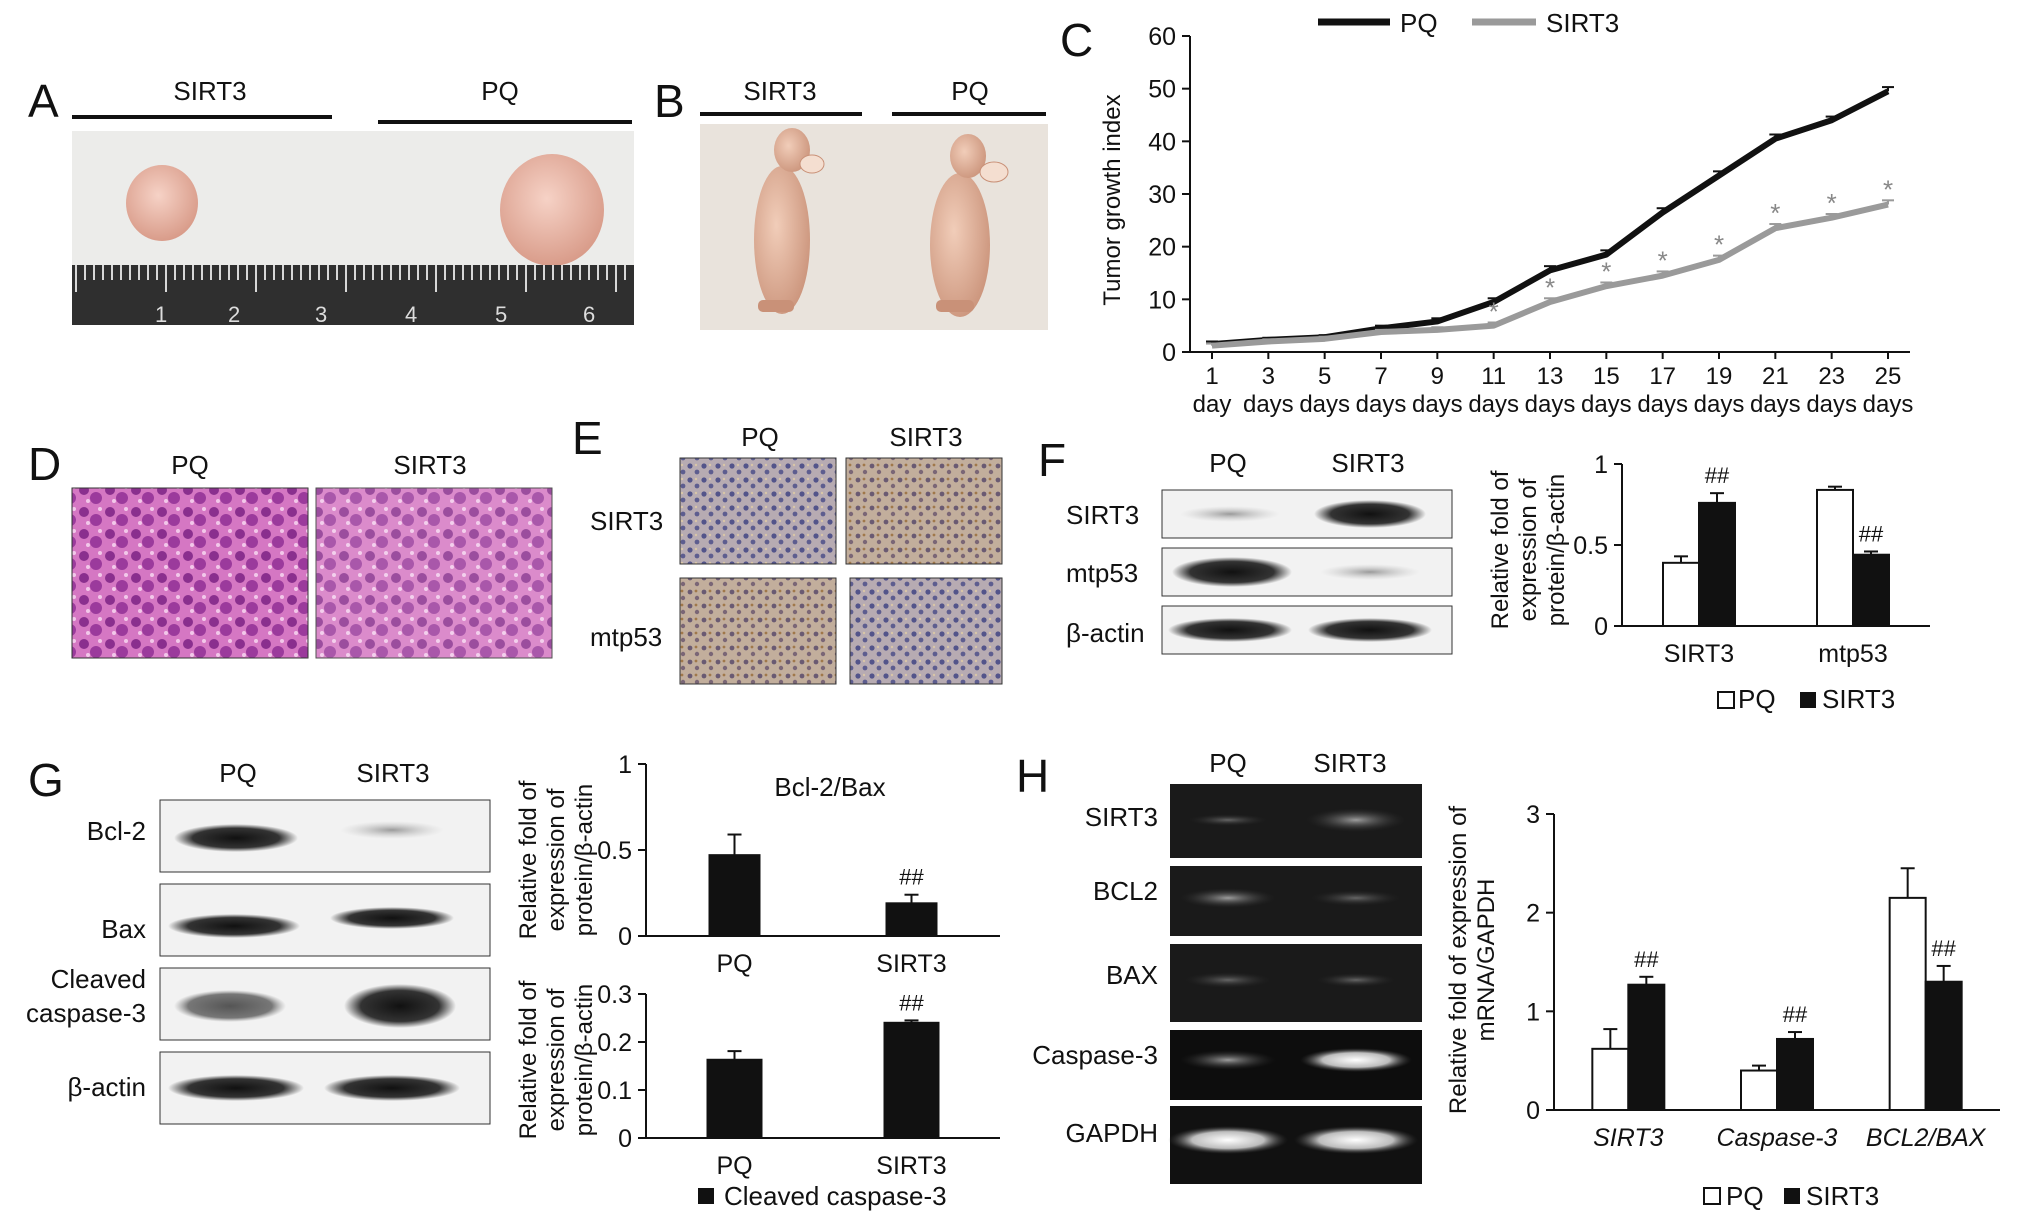 Image resolution: width=2032 pixels, height=1229 pixels. I want to click on panel-f-col-sirt3: SIRT3, so click(1367, 463).